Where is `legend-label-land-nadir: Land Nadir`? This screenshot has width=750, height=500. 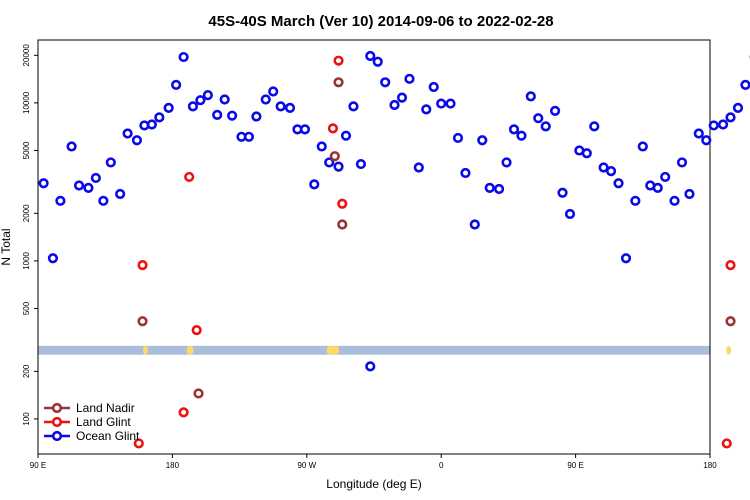 legend-label-land-nadir: Land Nadir is located at coordinates (105, 408).